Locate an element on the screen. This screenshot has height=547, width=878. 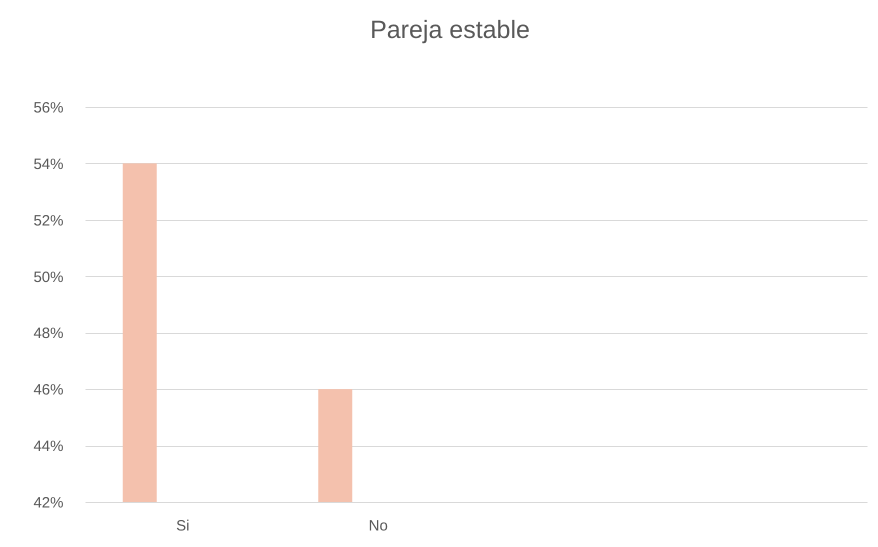
y-tick-label: 42% is located at coordinates (48, 503).